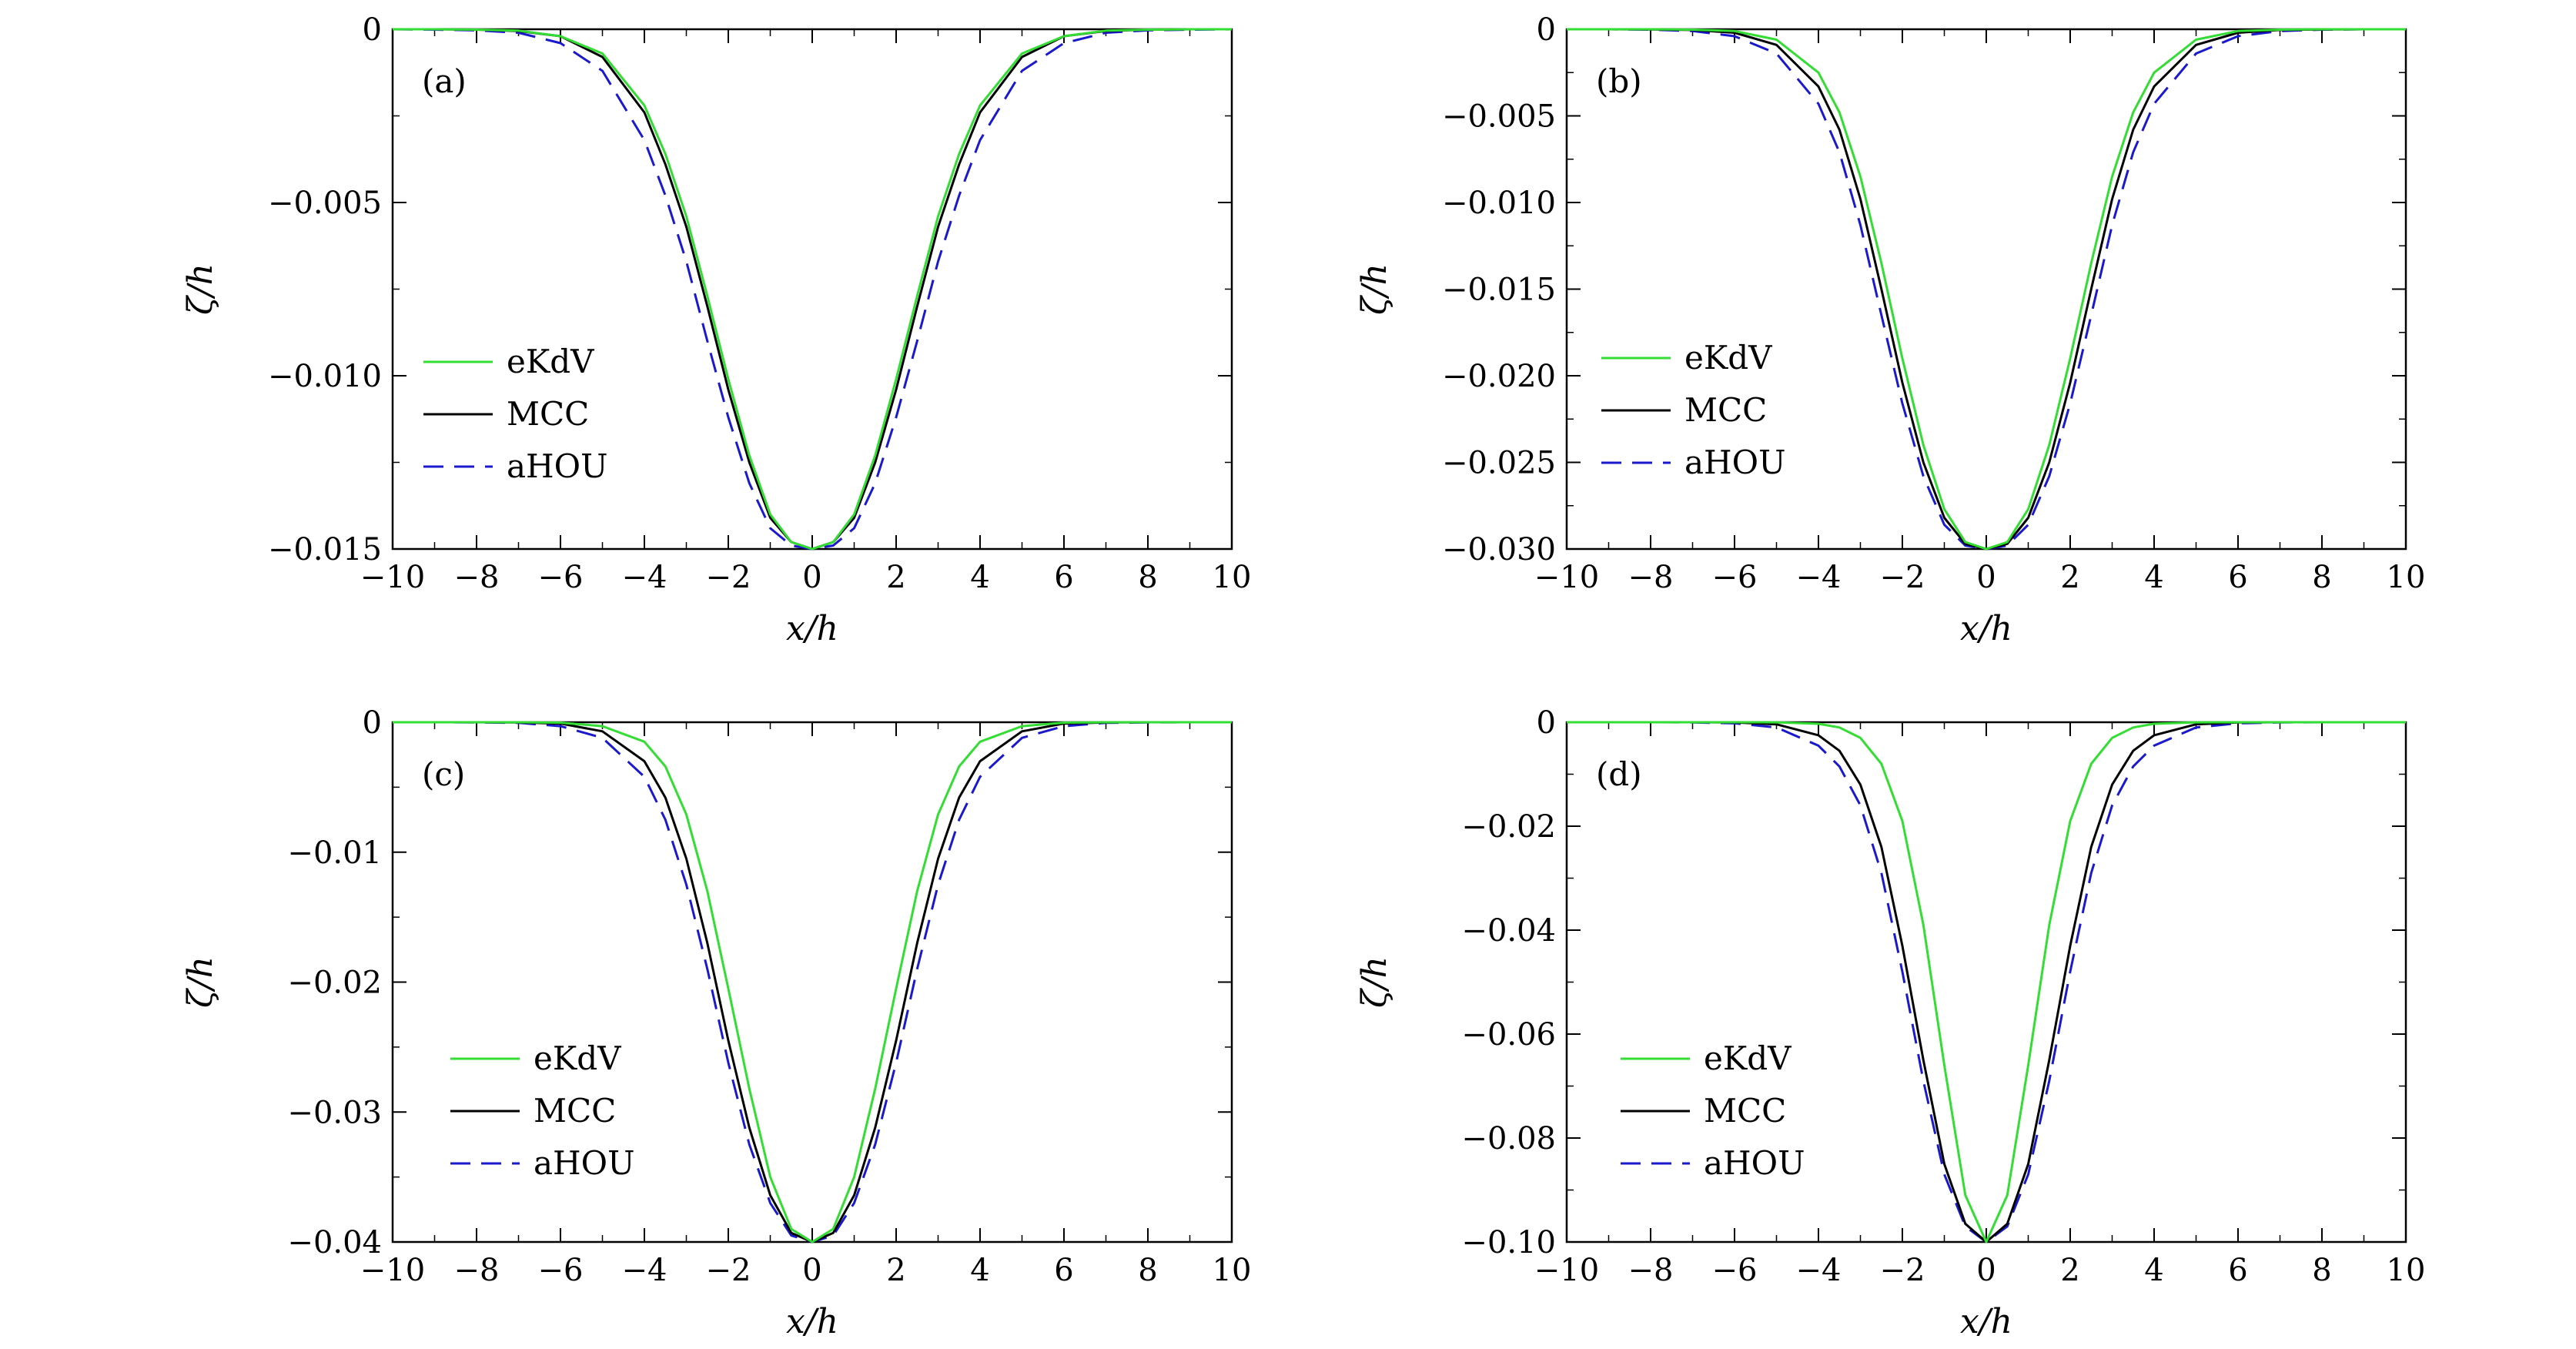  Describe the element at coordinates (1499, 463) in the screenshot. I see `y-tick-label: −0.025` at that location.